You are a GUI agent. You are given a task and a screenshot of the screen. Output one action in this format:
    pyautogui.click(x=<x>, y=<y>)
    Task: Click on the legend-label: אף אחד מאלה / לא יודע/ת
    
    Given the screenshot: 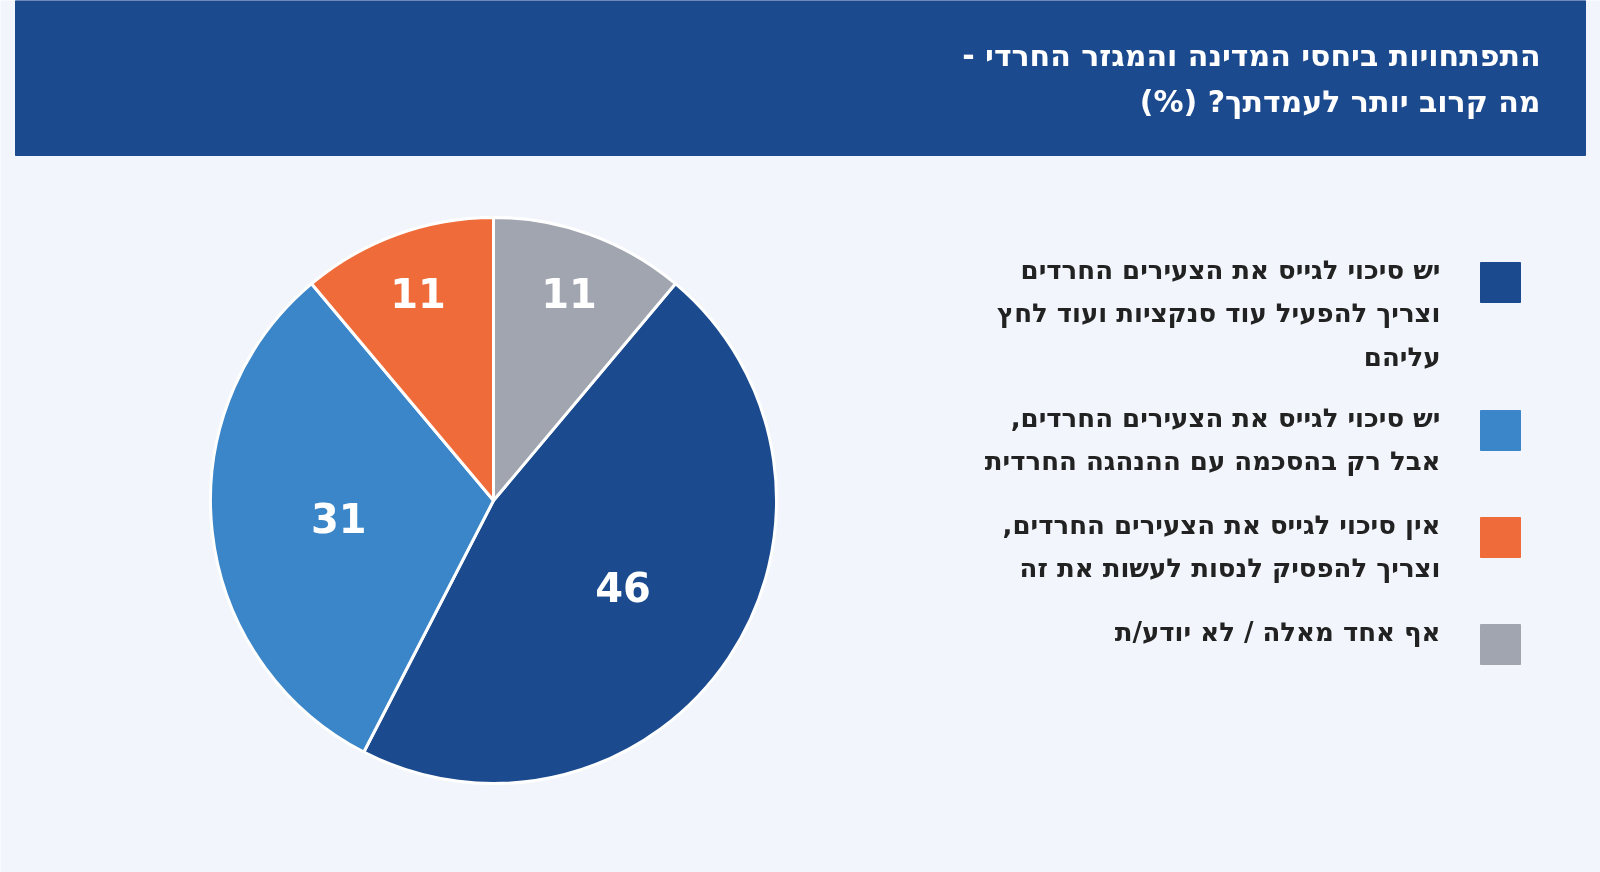 What is the action you would take?
    pyautogui.click(x=1277, y=631)
    